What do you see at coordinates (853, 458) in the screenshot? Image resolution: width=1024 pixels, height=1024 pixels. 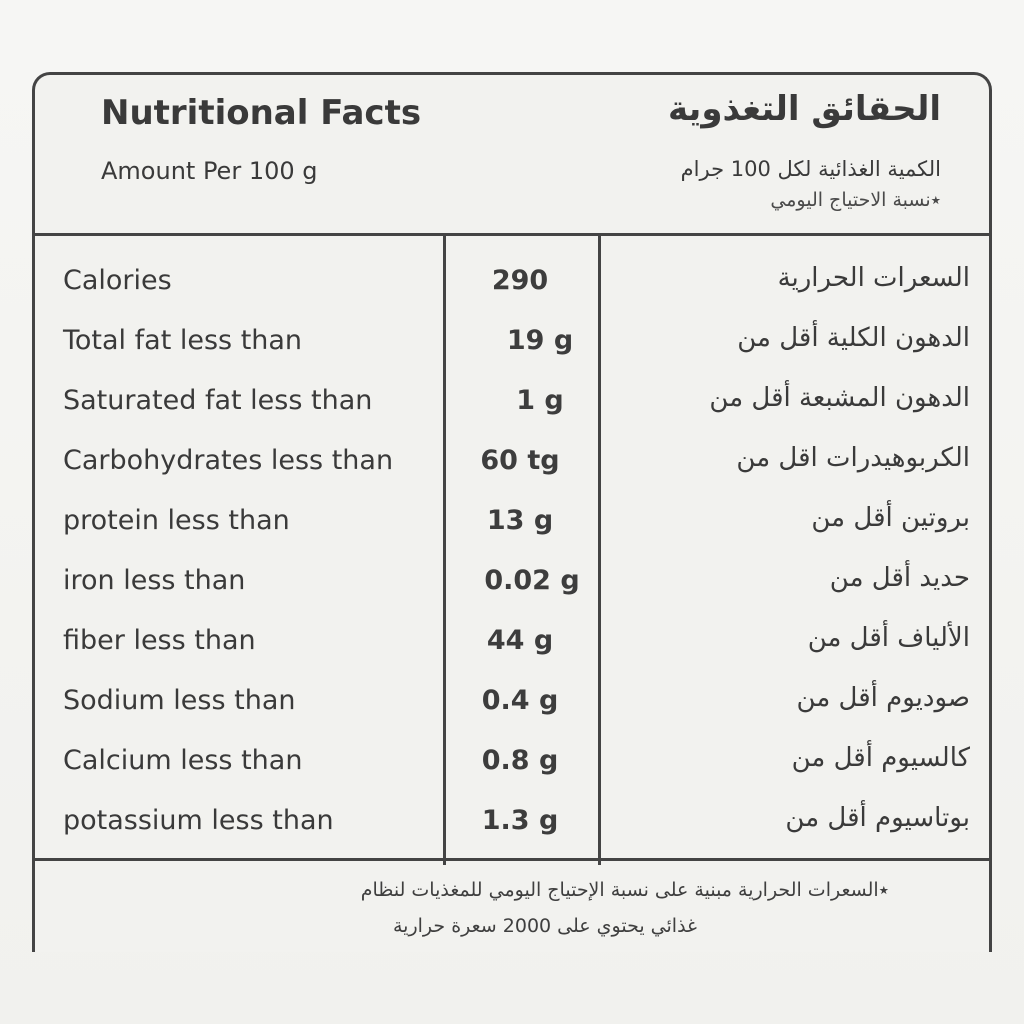 I see `nutrient-name-ar: الكربوهيدرات اقل من` at bounding box center [853, 458].